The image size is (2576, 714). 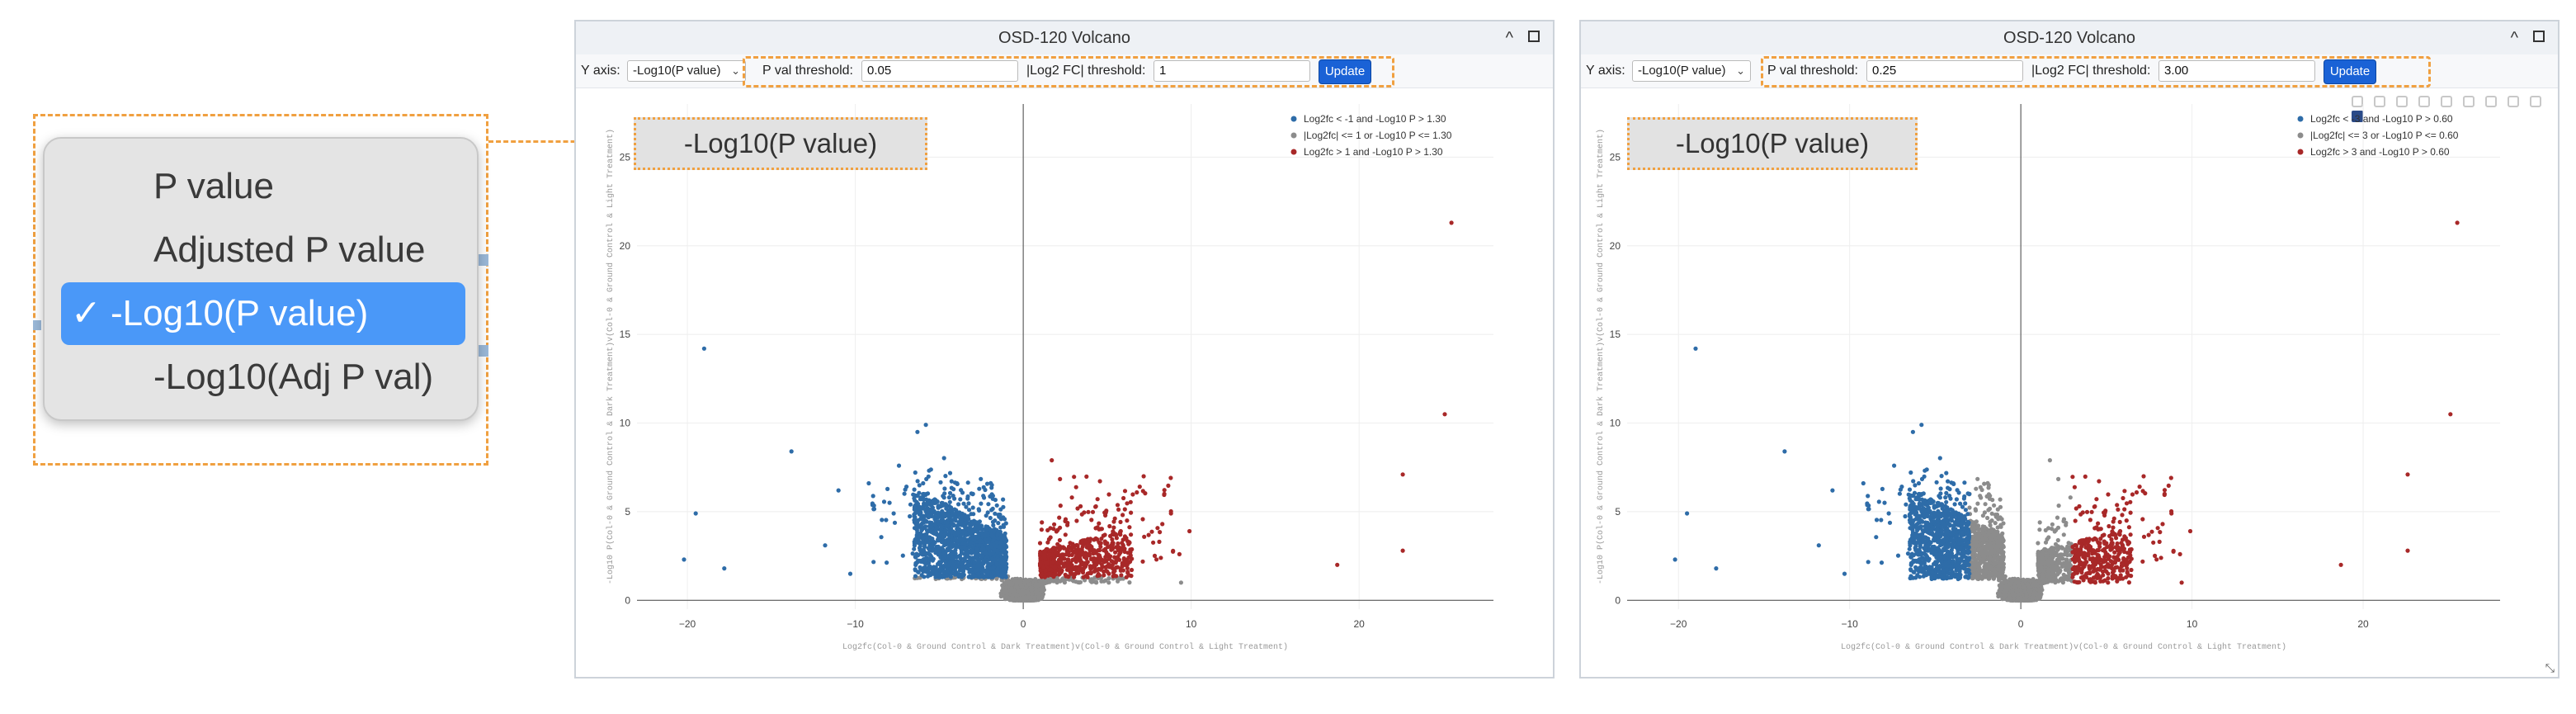 I want to click on p-threshold-input: 0.05, so click(x=939, y=71).